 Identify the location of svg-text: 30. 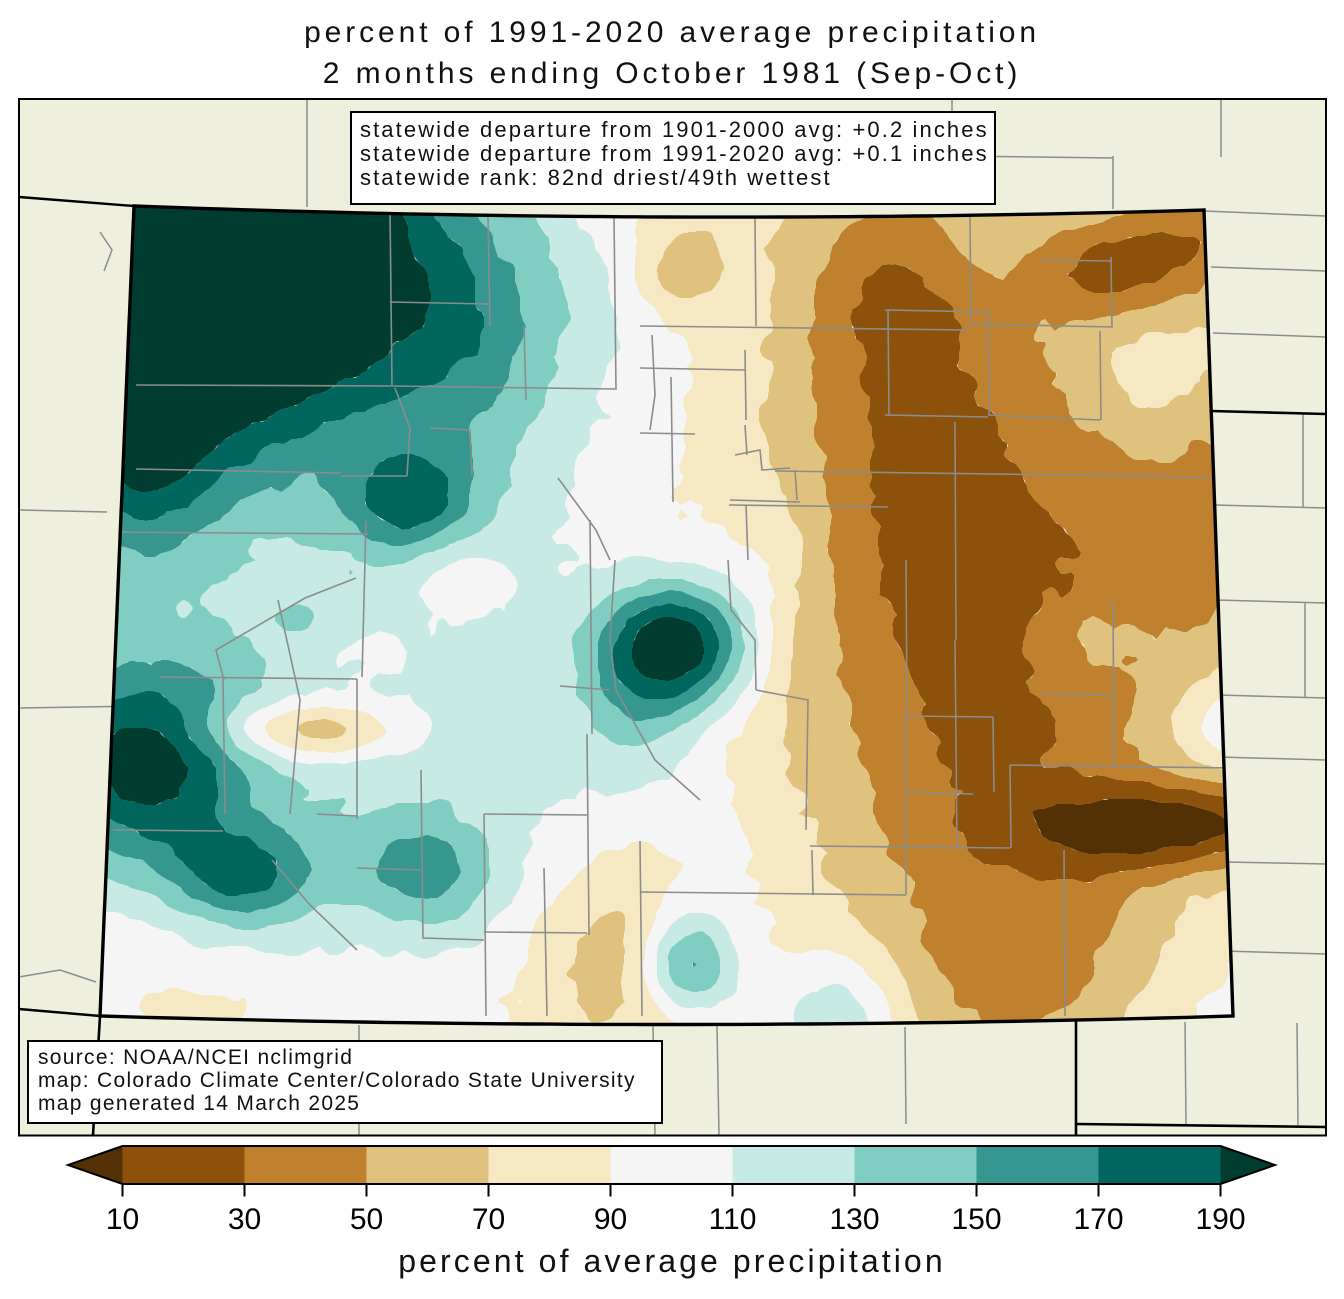
(244, 1219).